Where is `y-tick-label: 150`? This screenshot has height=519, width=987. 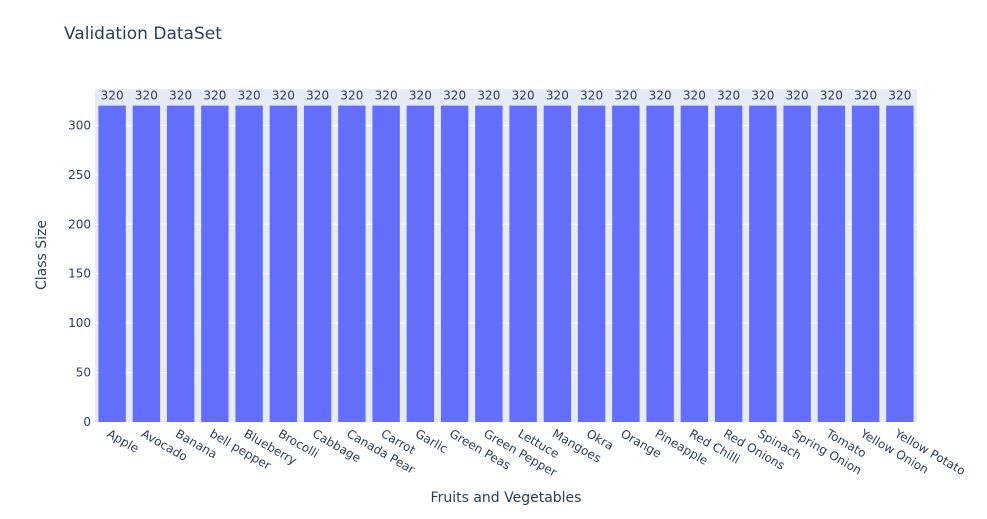
y-tick-label: 150 is located at coordinates (79, 274).